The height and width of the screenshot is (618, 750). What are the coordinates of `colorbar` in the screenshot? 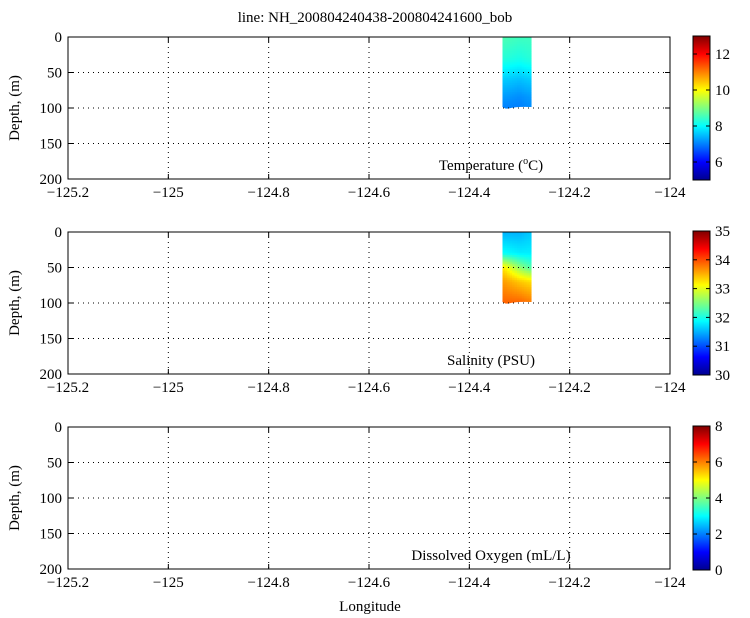 It's located at (701, 303).